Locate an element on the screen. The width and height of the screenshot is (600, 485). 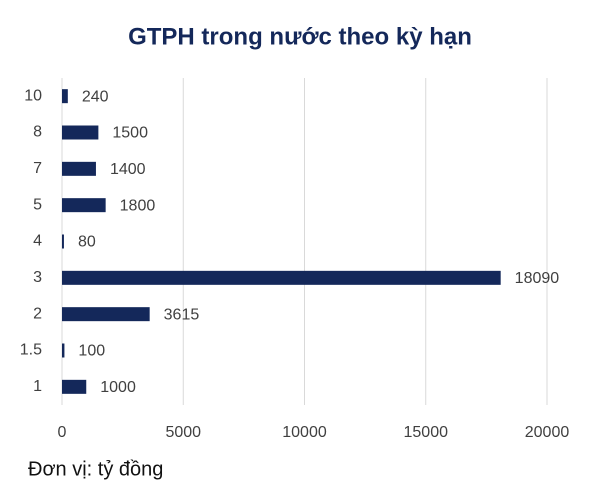
y-tick-label: 1.5 is located at coordinates (31, 350).